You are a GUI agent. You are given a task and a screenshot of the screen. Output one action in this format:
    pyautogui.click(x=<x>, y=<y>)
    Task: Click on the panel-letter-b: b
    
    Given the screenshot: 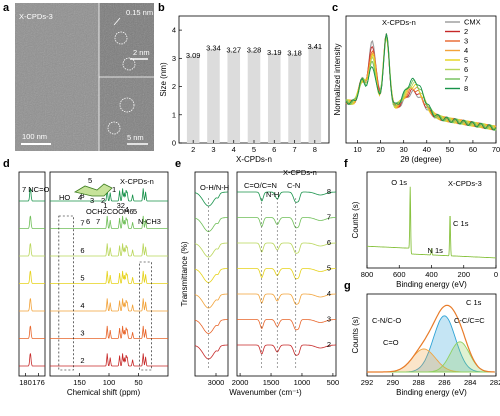 What is the action you would take?
    pyautogui.click(x=161, y=8)
    